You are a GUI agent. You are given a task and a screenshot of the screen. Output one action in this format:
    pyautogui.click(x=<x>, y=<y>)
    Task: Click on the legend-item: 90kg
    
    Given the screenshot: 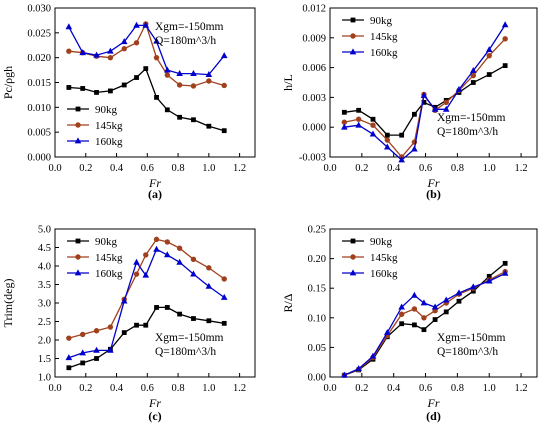 What is the action you would take?
    pyautogui.click(x=92, y=110)
    